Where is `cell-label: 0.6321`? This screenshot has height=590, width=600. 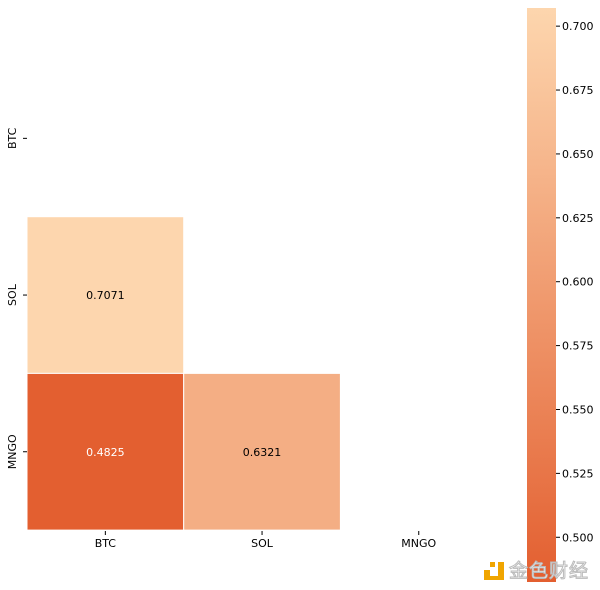 cell-label: 0.6321 is located at coordinates (262, 452).